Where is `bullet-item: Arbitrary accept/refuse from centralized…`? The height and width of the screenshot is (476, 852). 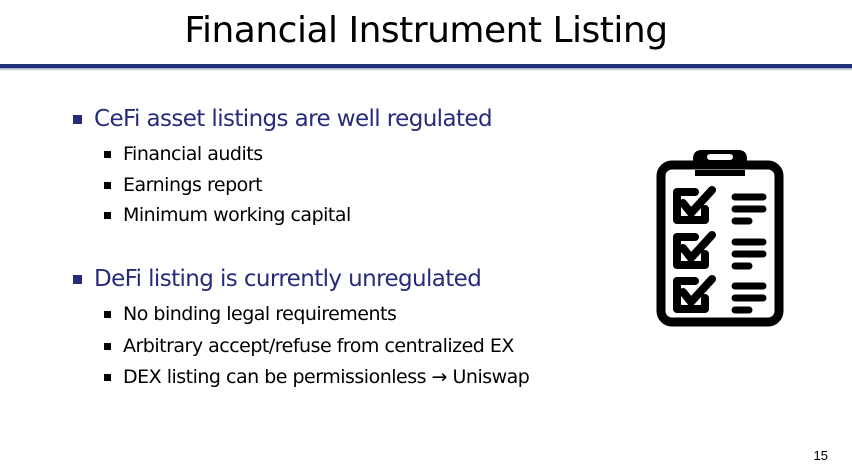 bullet-item: Arbitrary accept/refuse from centralized… is located at coordinates (309, 346).